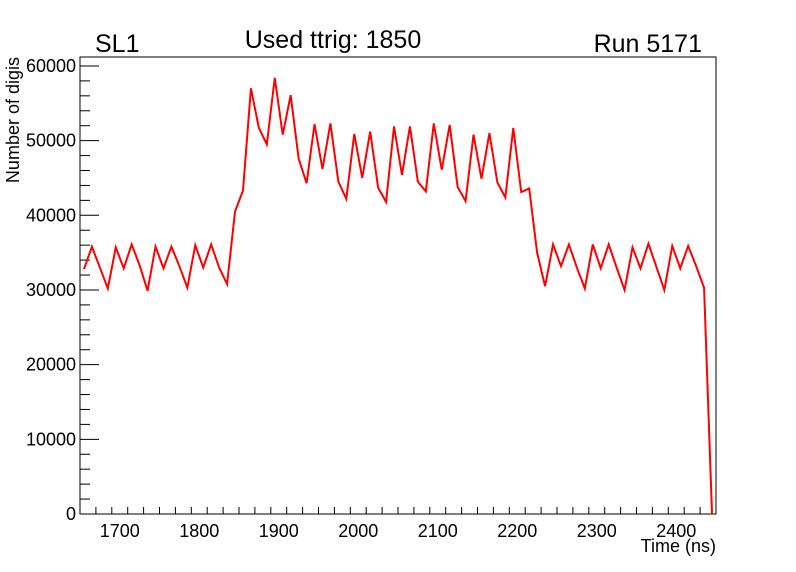  What do you see at coordinates (71, 514) in the screenshot?
I see `y-tick-label: 0` at bounding box center [71, 514].